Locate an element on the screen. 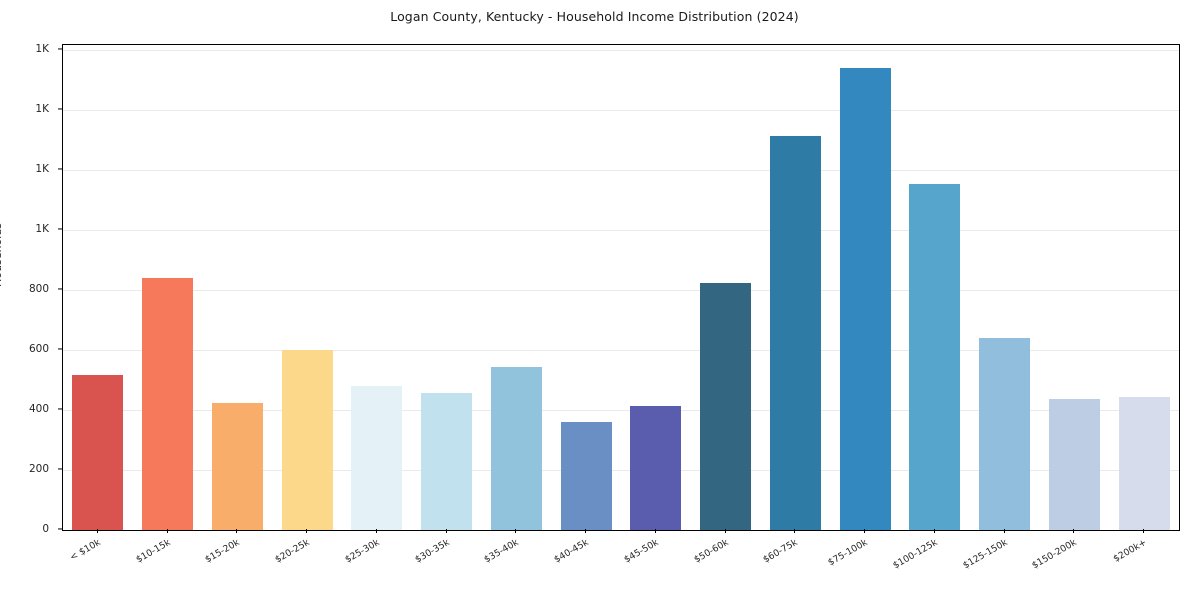 This screenshot has height=590, width=1189. x-tick-label: $60-75k is located at coordinates (780, 551).